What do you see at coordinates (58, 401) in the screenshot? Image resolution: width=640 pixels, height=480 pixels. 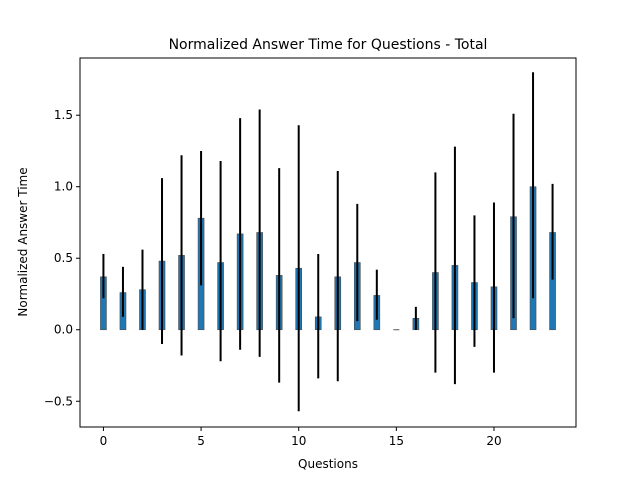 I see `y-tick-label: −0.5` at bounding box center [58, 401].